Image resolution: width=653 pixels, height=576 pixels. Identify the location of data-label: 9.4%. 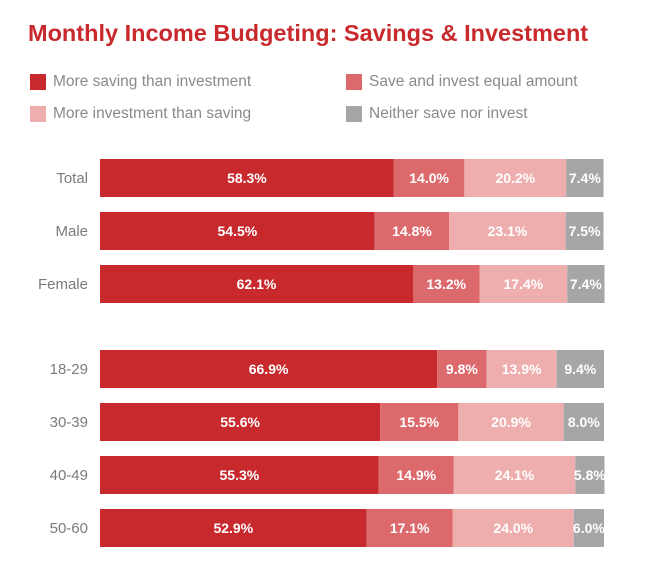
(580, 369).